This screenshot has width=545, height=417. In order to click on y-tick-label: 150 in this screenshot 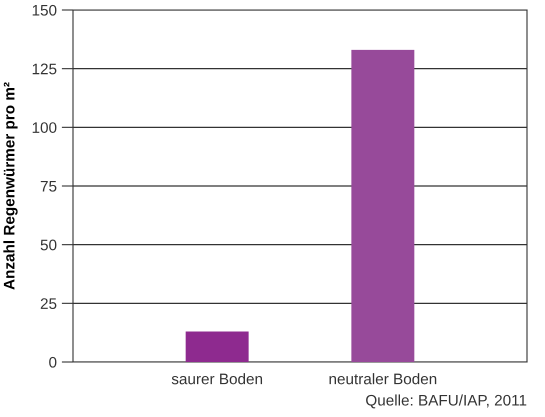, I will do `click(44, 10)`.